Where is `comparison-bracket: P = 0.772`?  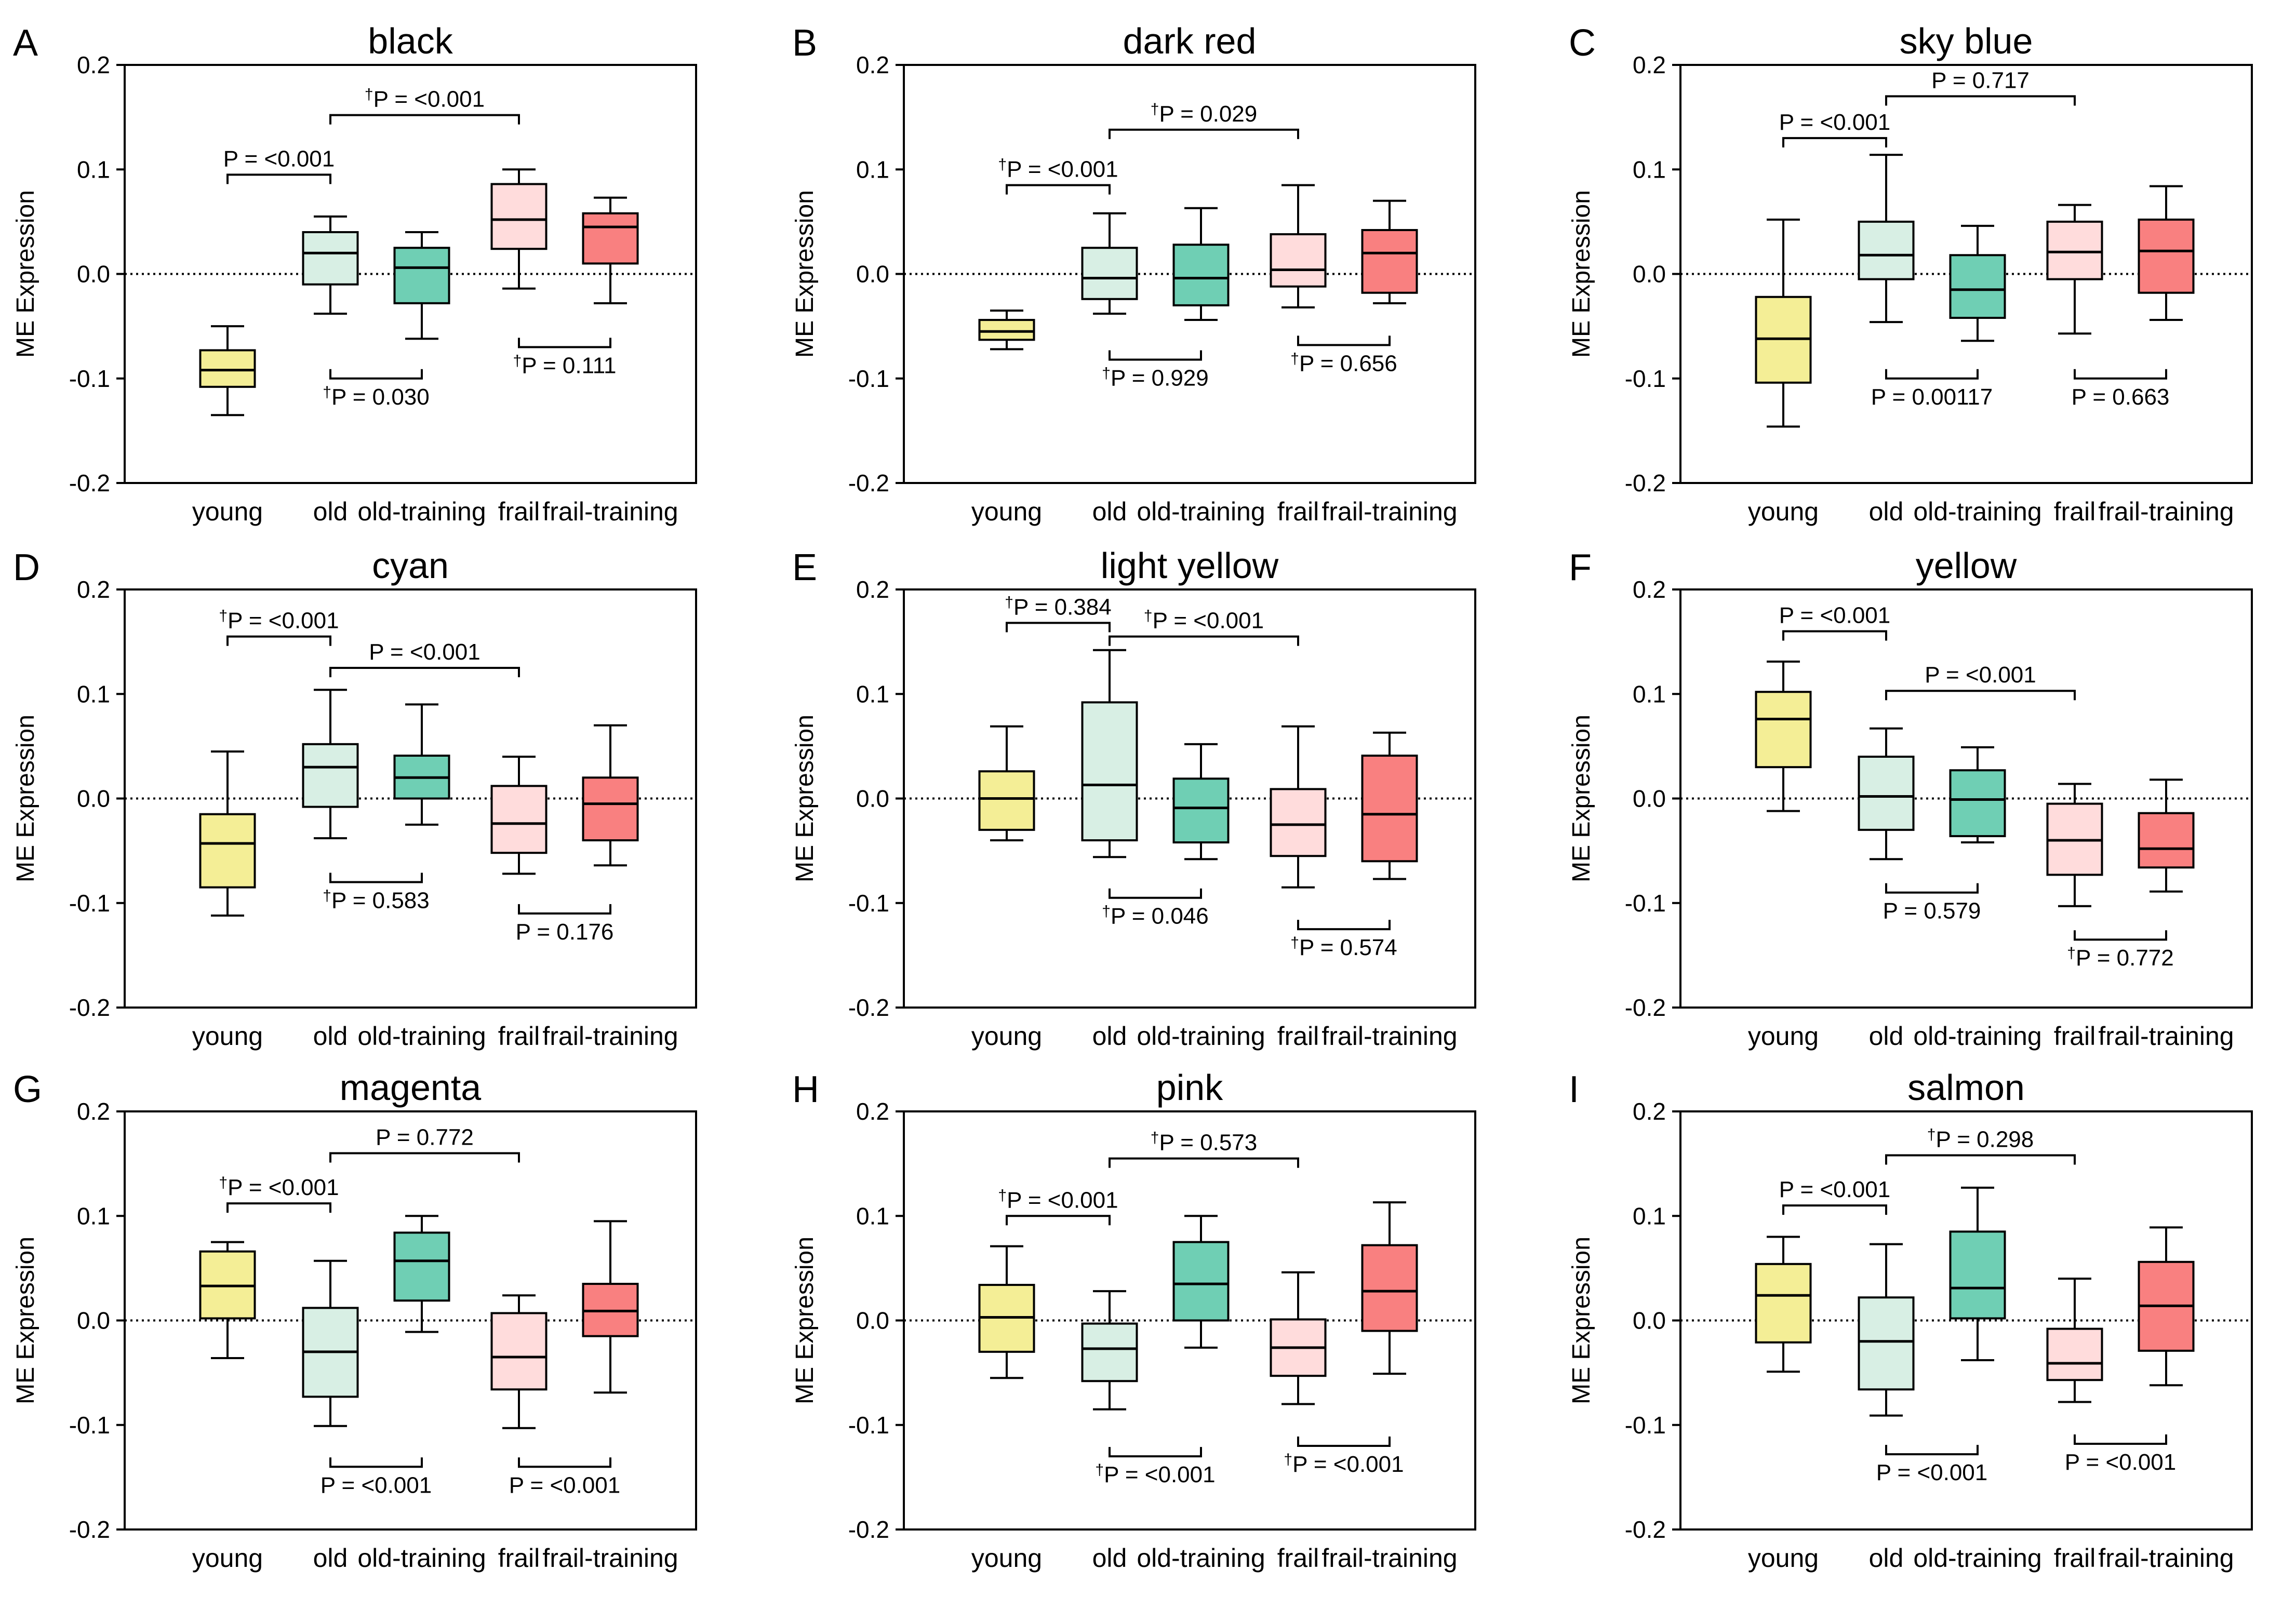
comparison-bracket: P = 0.772 is located at coordinates (424, 1144).